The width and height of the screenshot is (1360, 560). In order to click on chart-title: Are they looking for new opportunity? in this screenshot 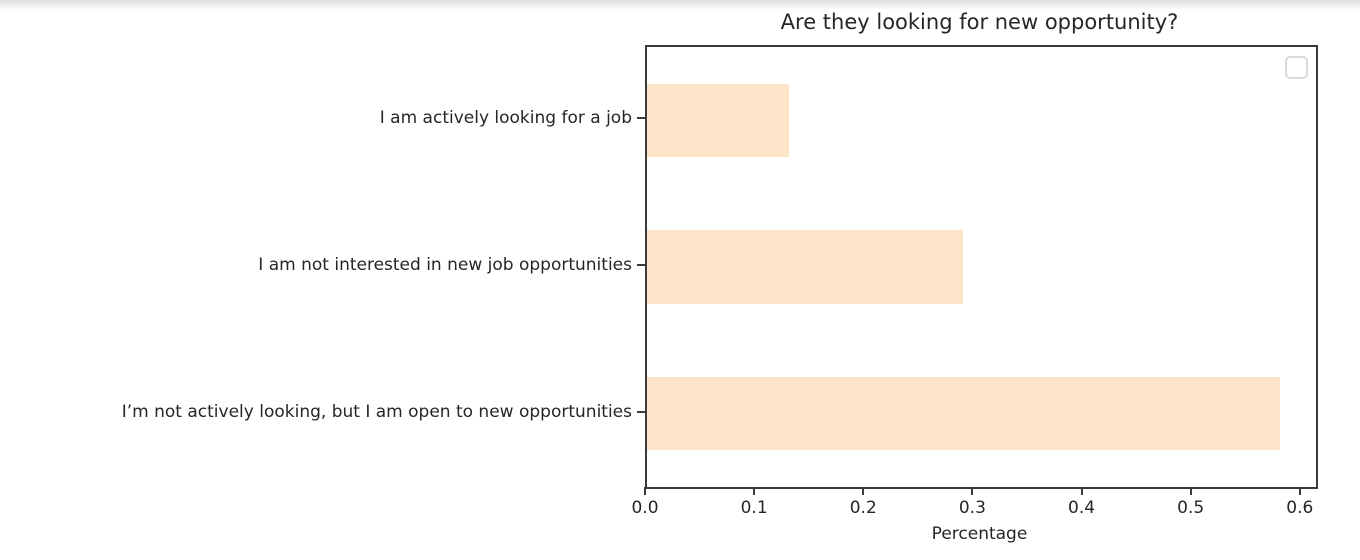, I will do `click(979, 22)`.